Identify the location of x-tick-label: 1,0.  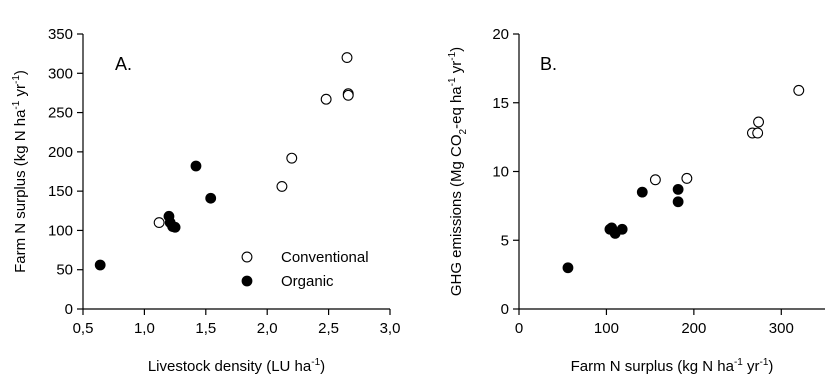
(144, 328).